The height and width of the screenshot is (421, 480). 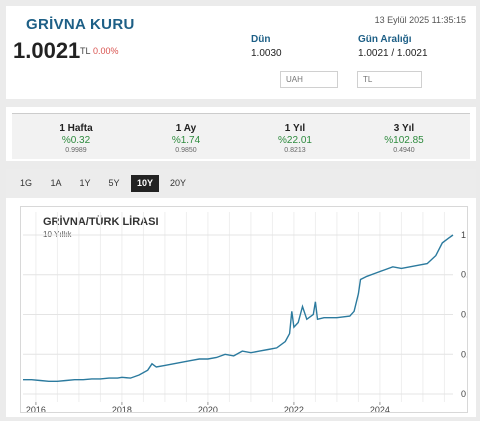 What do you see at coordinates (186, 150) in the screenshot?
I see `perf-prev: 0.9850` at bounding box center [186, 150].